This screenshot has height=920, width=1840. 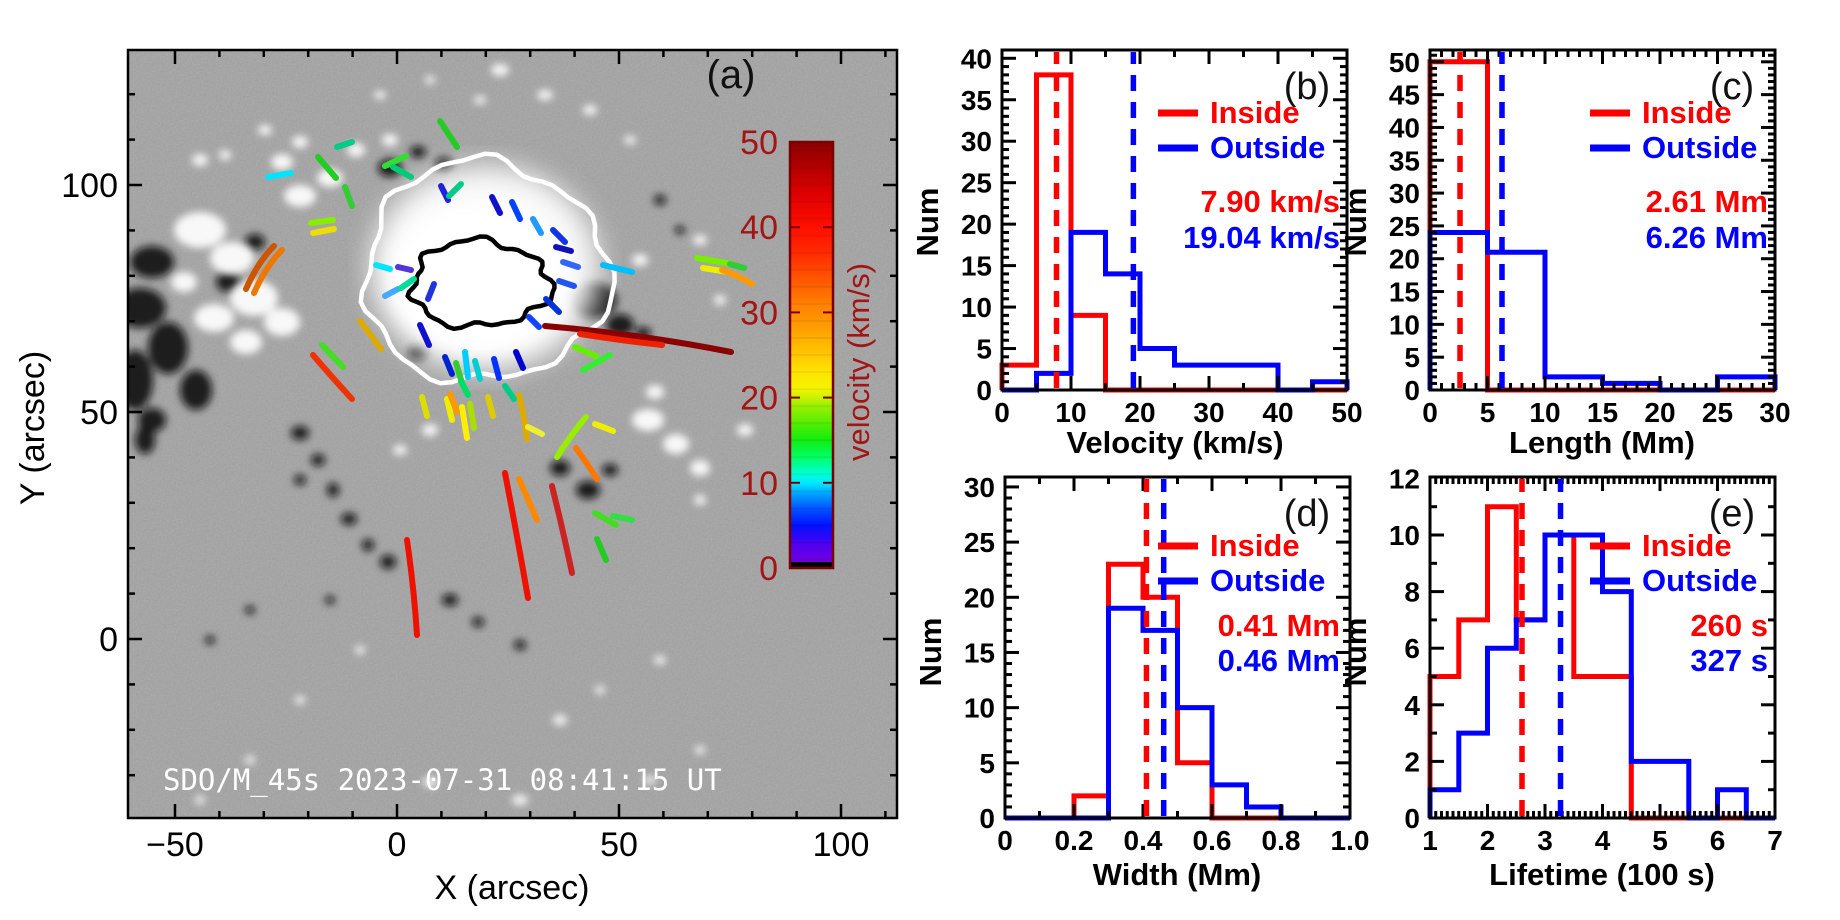 I want to click on x-tick-label: 7, so click(x=1775, y=840).